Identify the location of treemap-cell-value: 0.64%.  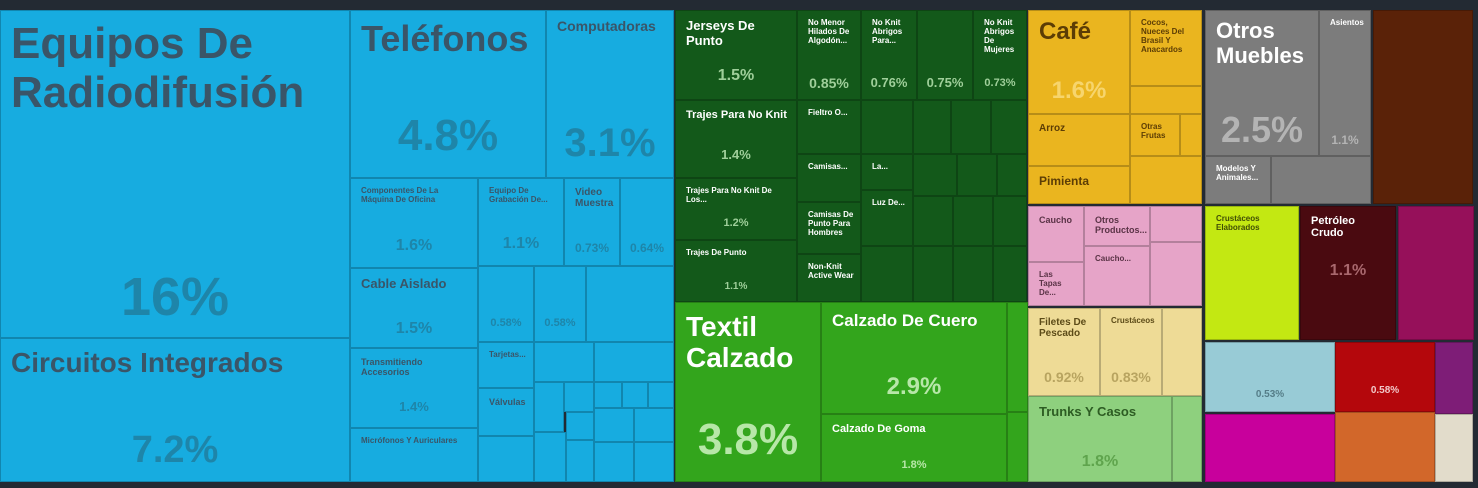
(647, 248).